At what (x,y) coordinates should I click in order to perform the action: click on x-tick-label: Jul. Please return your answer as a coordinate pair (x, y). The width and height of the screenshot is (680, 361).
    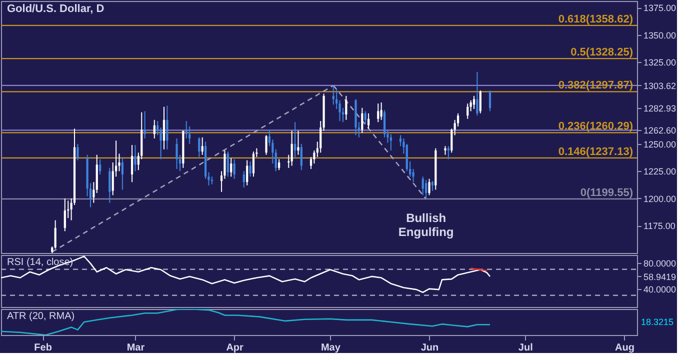
    Looking at the image, I should click on (526, 348).